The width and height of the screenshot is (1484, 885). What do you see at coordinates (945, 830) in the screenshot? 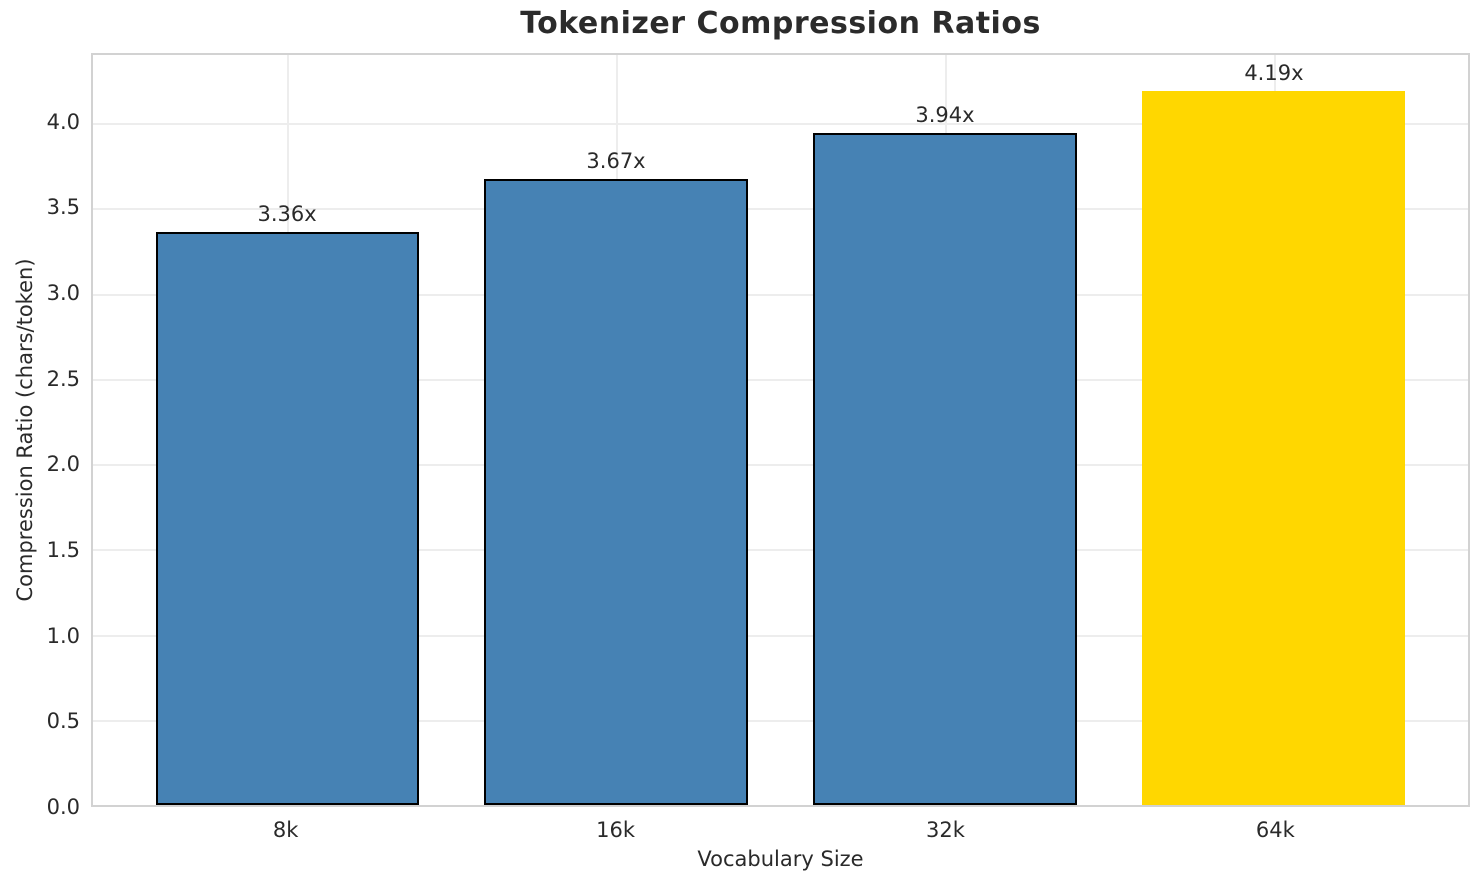
I see `x-tick-label: 32k` at bounding box center [945, 830].